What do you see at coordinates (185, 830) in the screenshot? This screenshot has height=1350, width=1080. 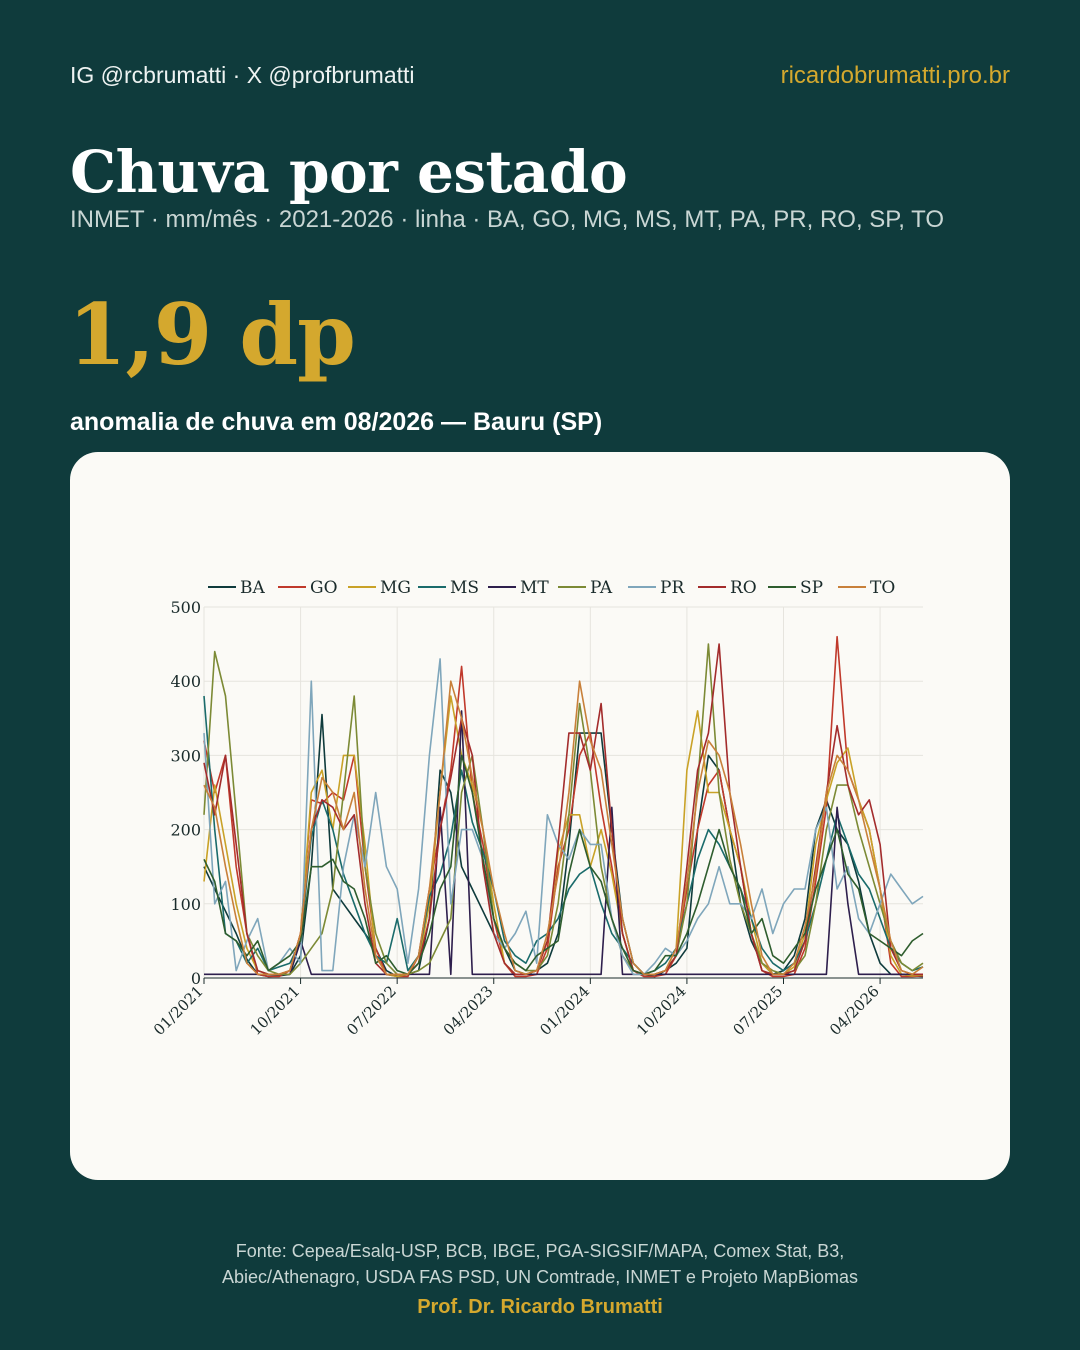 I see `y-tick-label: 200` at bounding box center [185, 830].